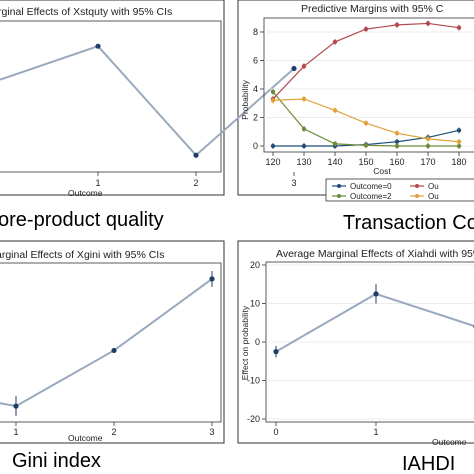  What do you see at coordinates (449, 442) in the screenshot?
I see `br-xlabel: Outcome` at bounding box center [449, 442].